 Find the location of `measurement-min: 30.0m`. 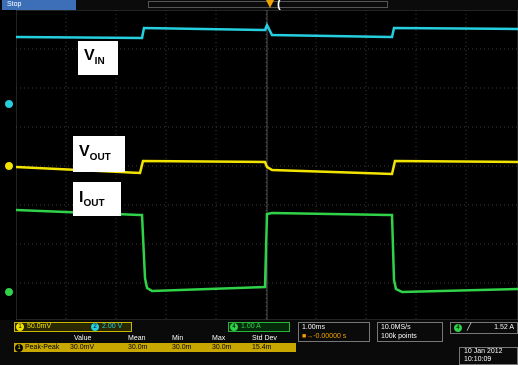

measurement-min: 30.0m is located at coordinates (182, 347).